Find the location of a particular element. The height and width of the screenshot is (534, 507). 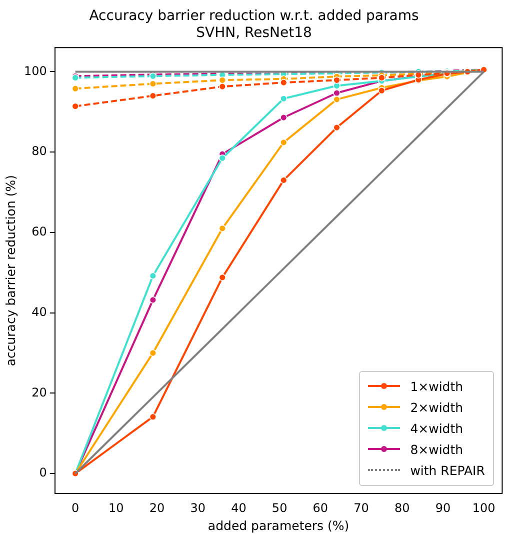

x-tick-label: 50 is located at coordinates (280, 507).